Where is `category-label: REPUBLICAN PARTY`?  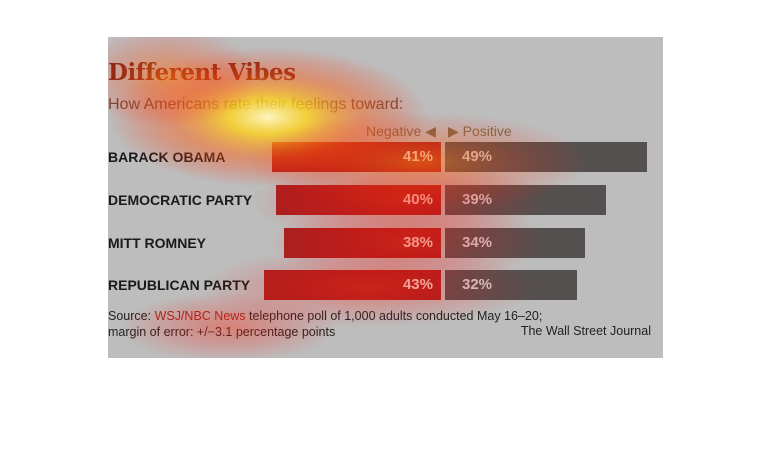
category-label: REPUBLICAN PARTY is located at coordinates (179, 285).